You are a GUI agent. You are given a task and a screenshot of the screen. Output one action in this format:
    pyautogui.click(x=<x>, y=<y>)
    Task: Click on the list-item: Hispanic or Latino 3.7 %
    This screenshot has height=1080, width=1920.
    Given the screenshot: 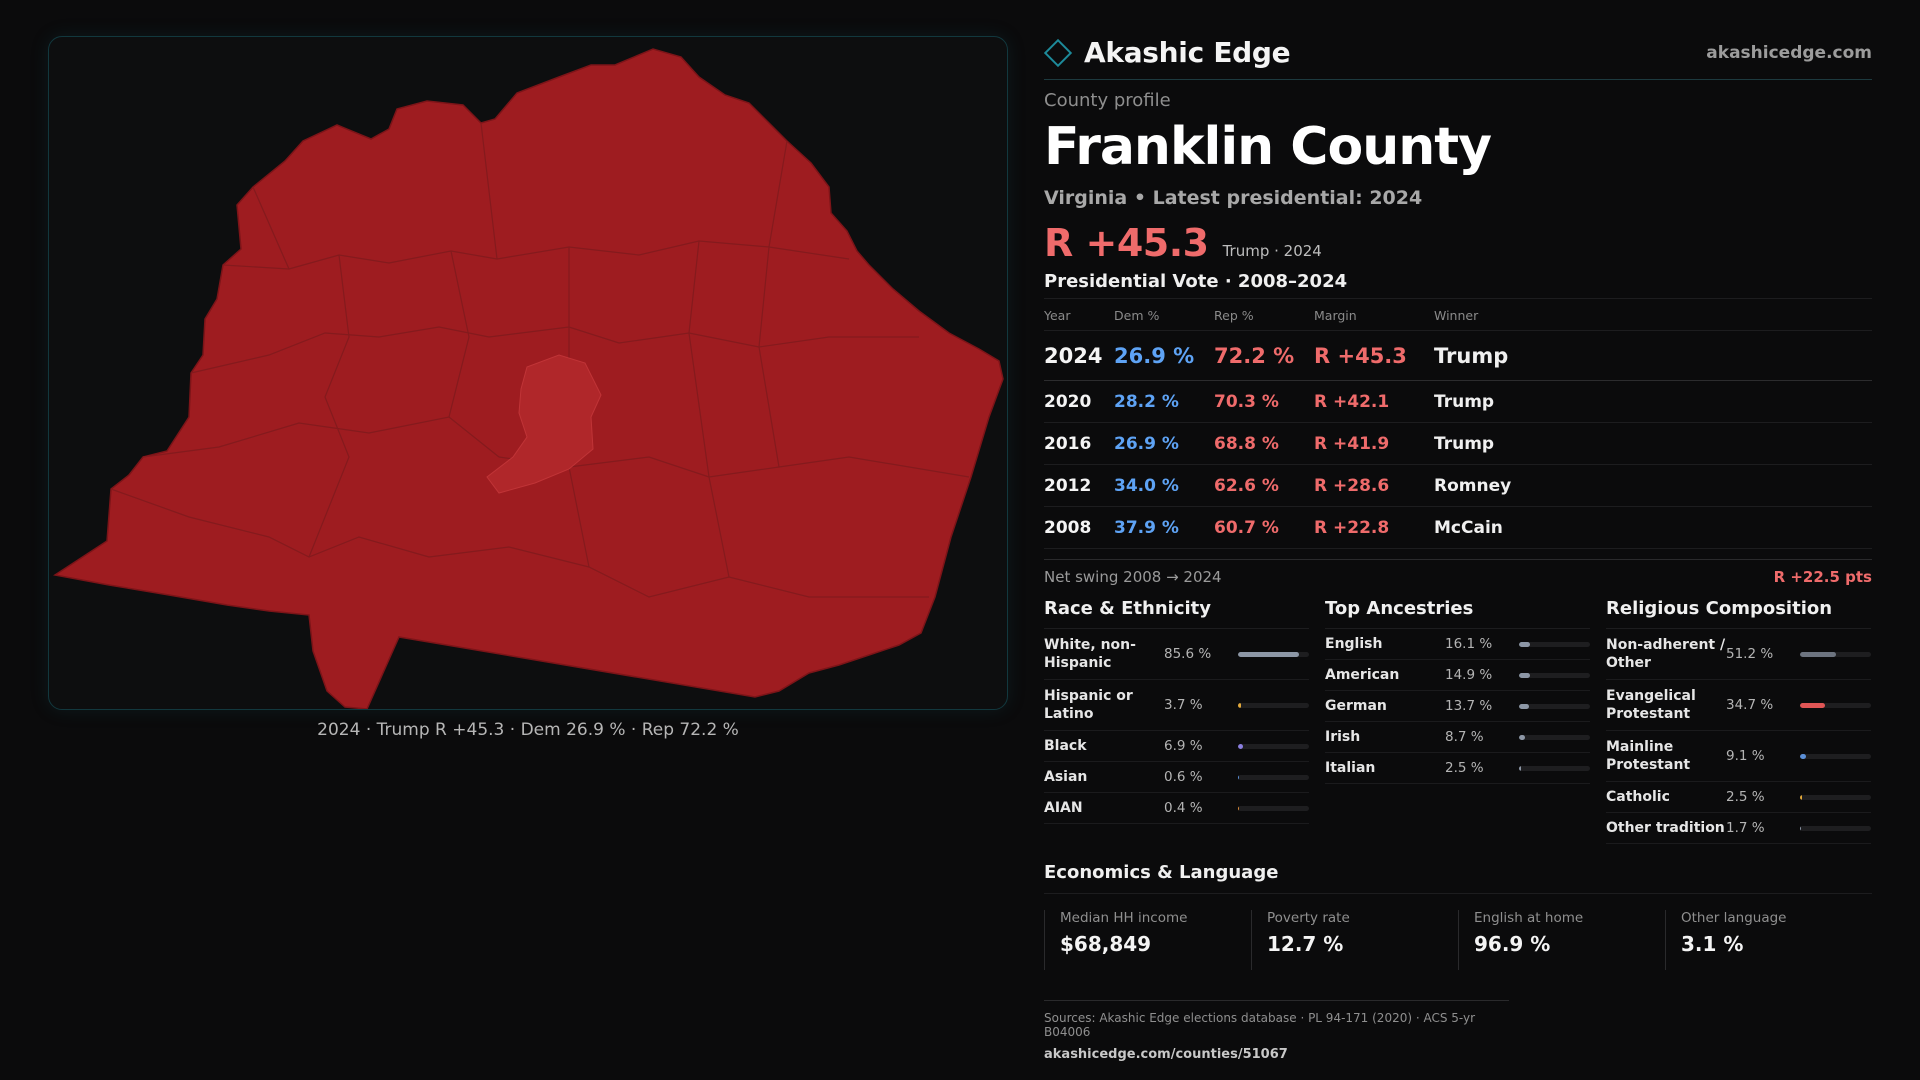 What is the action you would take?
    pyautogui.click(x=1176, y=705)
    